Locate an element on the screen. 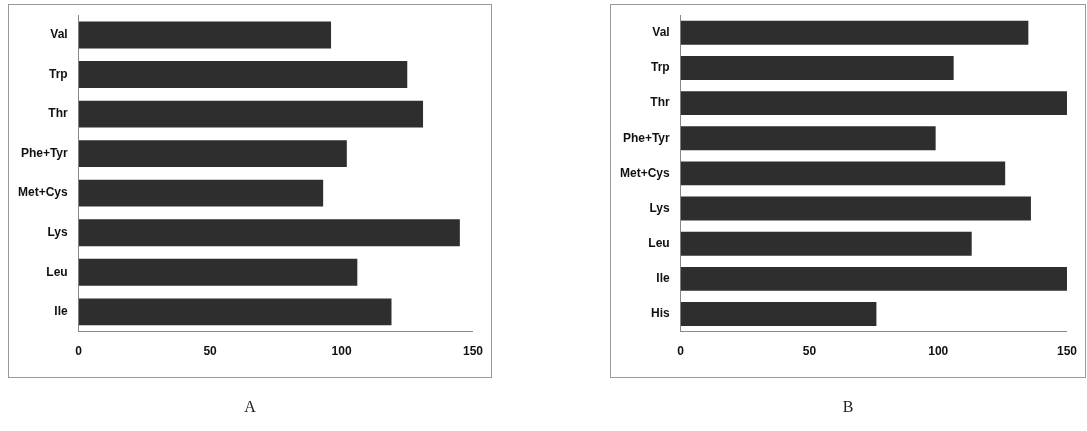 This screenshot has width=1087, height=431. text: B is located at coordinates (848, 407).